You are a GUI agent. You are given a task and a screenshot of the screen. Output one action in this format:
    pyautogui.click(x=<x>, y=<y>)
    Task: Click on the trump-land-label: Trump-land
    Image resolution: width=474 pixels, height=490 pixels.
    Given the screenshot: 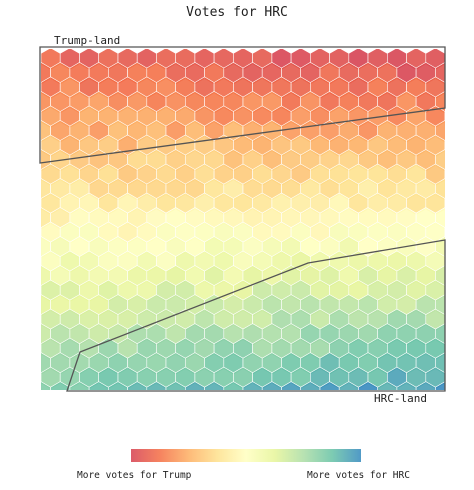 What is the action you would take?
    pyautogui.click(x=87, y=40)
    